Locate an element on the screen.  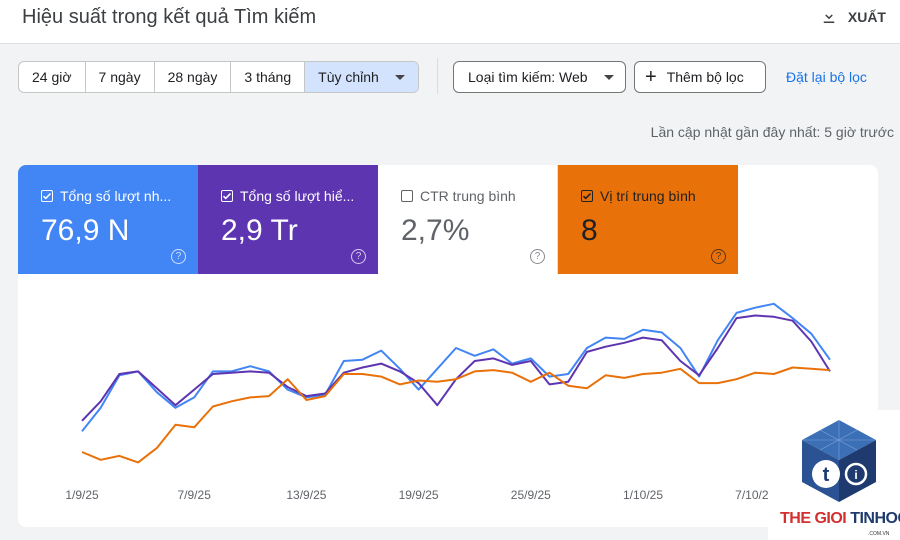
export-label: XUẤT is located at coordinates (866, 17).